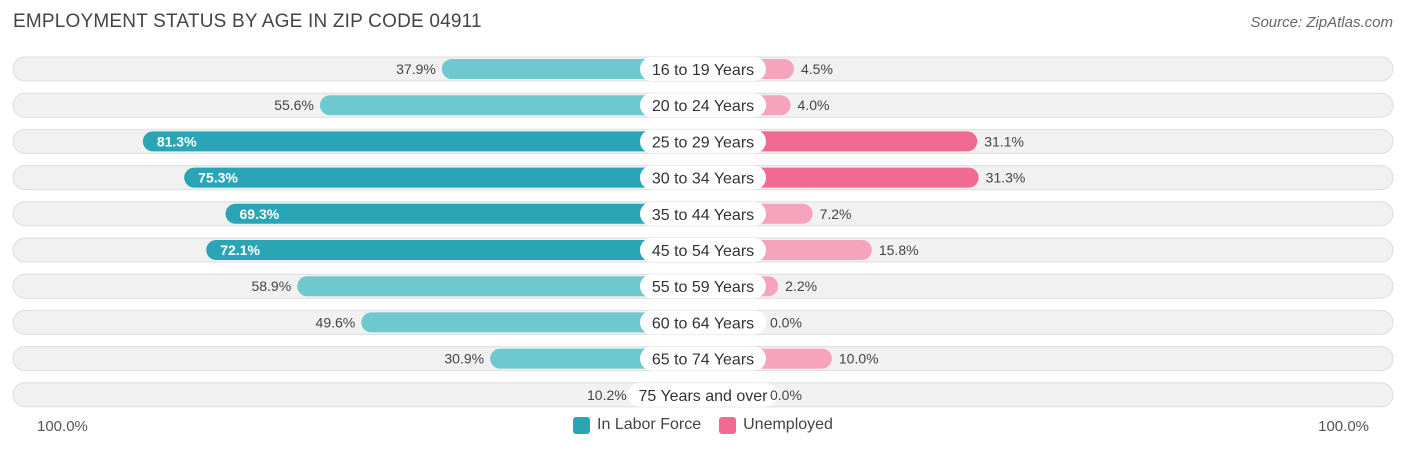 This screenshot has width=1406, height=451. What do you see at coordinates (177, 141) in the screenshot?
I see `value-label-labor: 81.3%` at bounding box center [177, 141].